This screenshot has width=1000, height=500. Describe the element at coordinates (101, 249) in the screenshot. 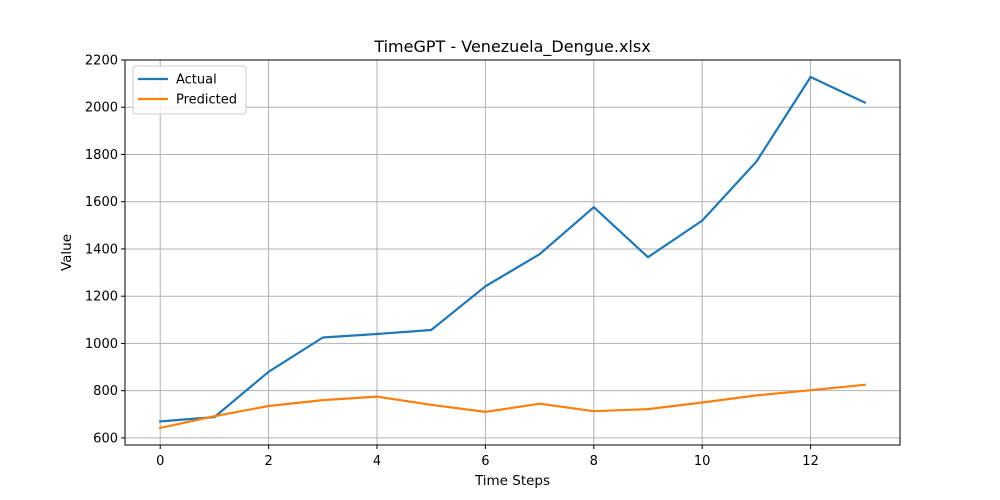

I see `y-tick-label: 1400` at that location.